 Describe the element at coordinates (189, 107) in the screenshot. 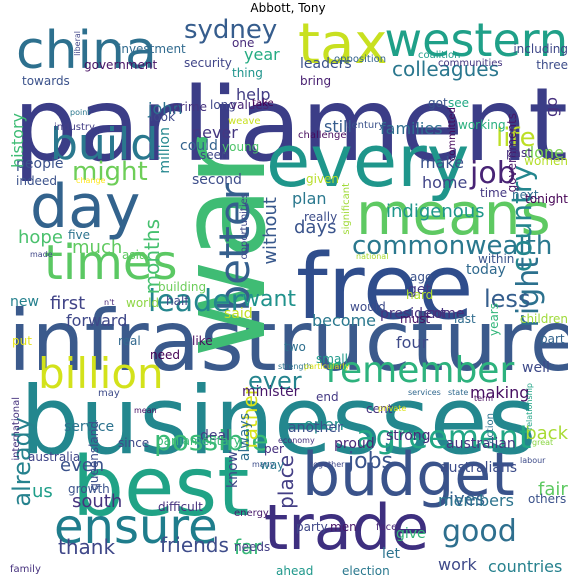

I see `word-prime: prime` at that location.